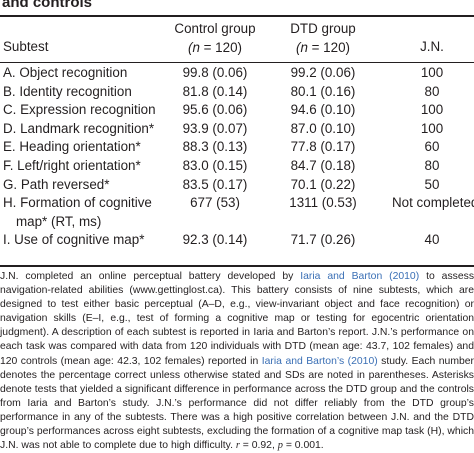  What do you see at coordinates (237, 266) in the screenshot?
I see `table-bottom-rule` at bounding box center [237, 266].